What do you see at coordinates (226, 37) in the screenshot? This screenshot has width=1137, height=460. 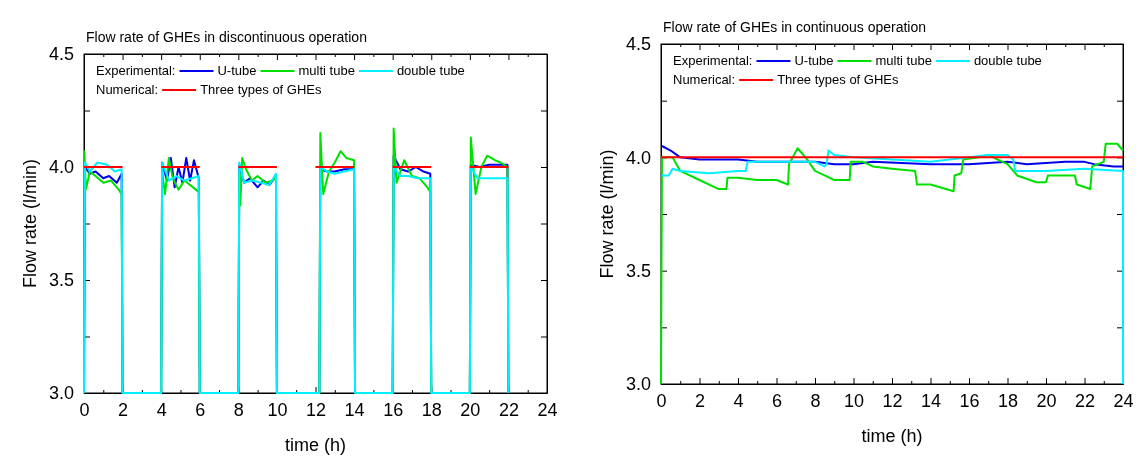 I see `chart-title: Flow rate of GHEs in discontinuous operation` at bounding box center [226, 37].